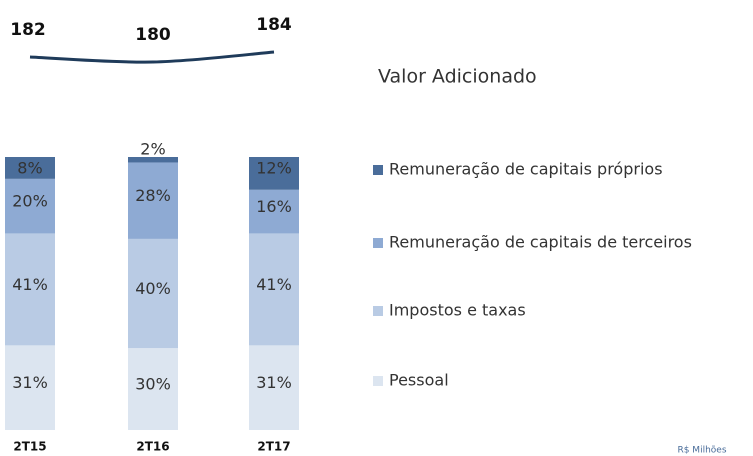 The image size is (753, 456). I want to click on legend-label: Pessoal, so click(419, 380).